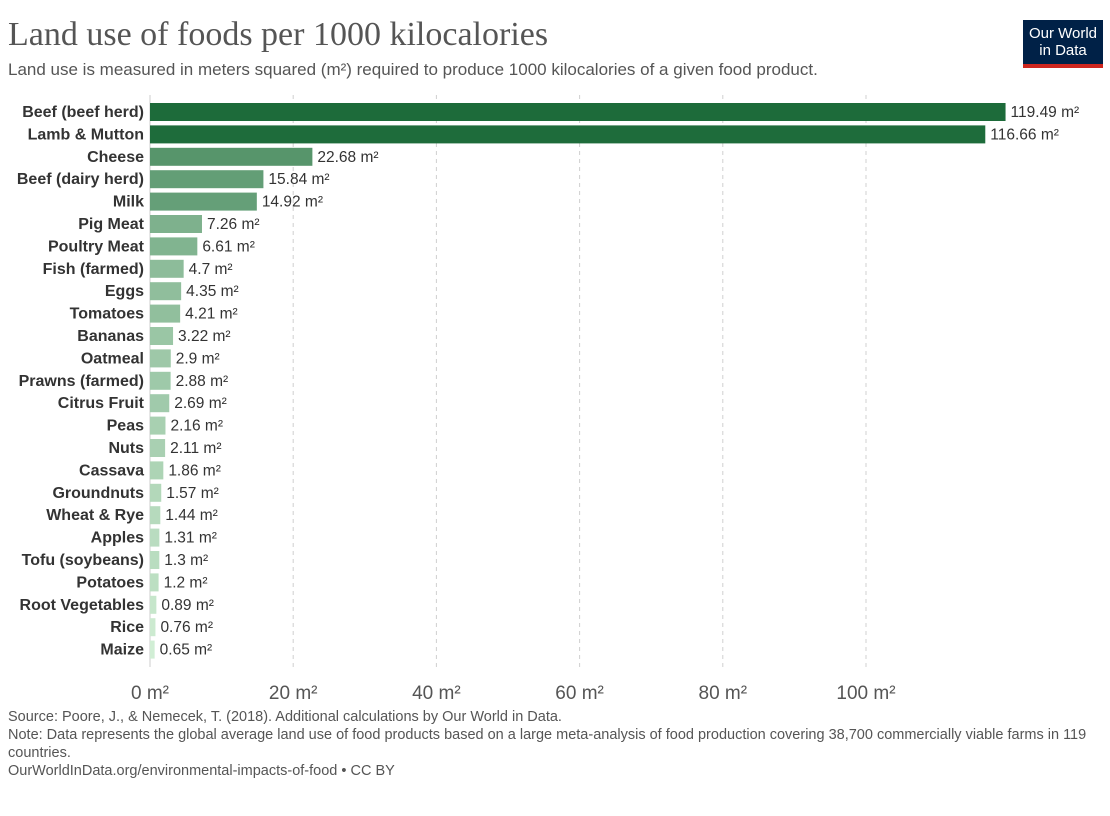 Image resolution: width=1110 pixels, height=816 pixels. I want to click on x-tick-label: 40 m², so click(436, 691).